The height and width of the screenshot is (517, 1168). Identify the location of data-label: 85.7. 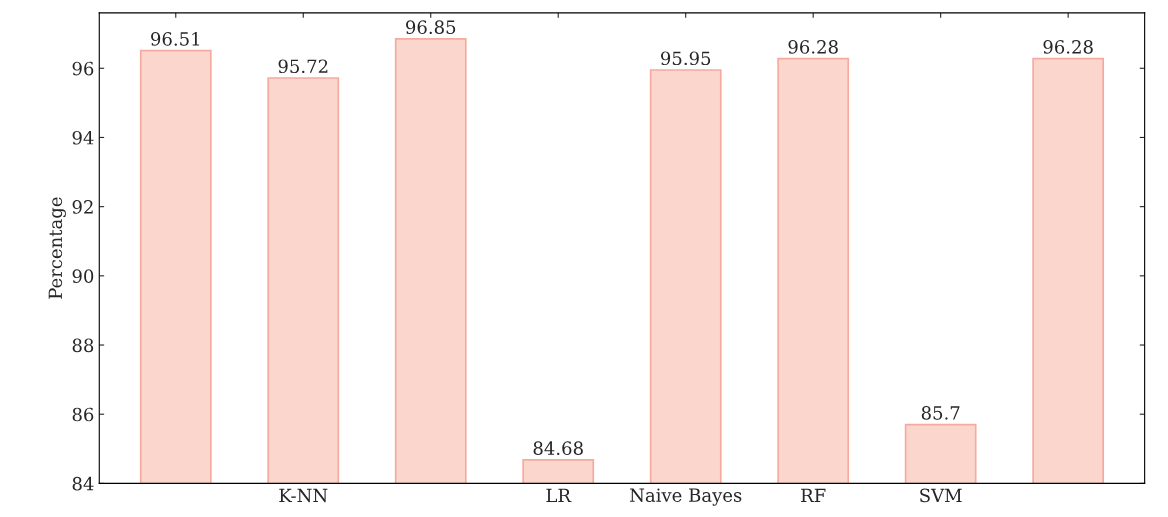
(940, 413).